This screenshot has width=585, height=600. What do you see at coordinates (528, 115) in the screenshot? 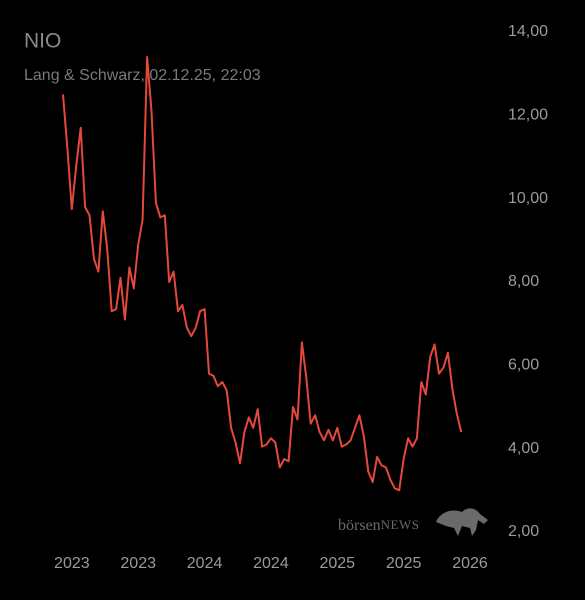
I see `y-tick-label: 12,00` at bounding box center [528, 115].